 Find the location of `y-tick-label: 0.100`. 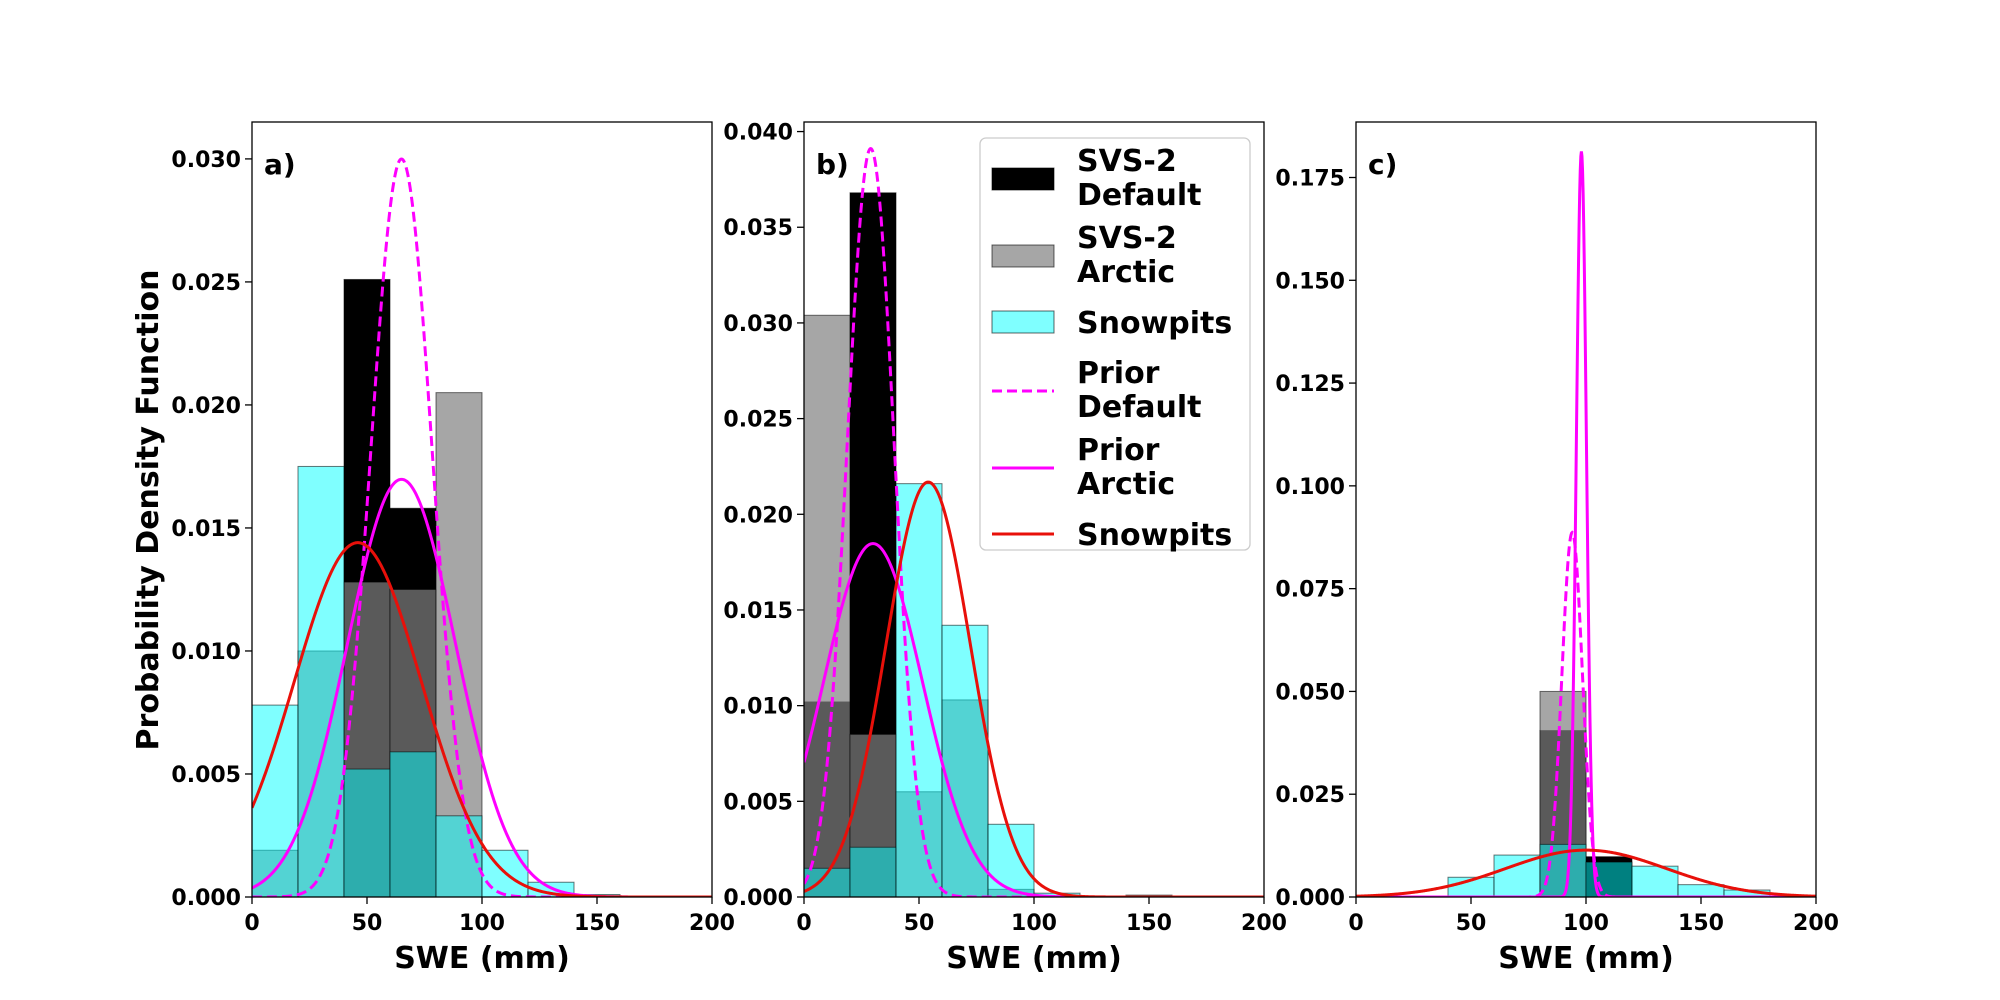

y-tick-label: 0.100 is located at coordinates (1310, 487).